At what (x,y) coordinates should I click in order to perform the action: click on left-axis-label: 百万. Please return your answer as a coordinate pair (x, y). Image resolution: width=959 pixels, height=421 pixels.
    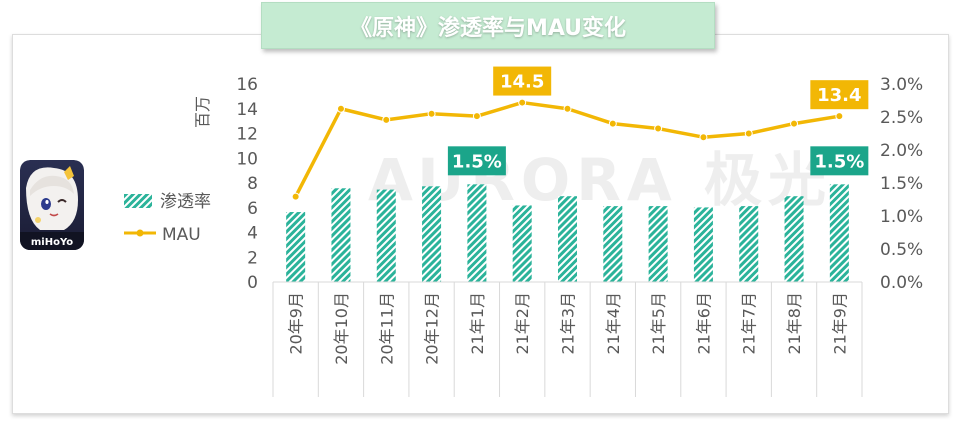
    Looking at the image, I should click on (202, 112).